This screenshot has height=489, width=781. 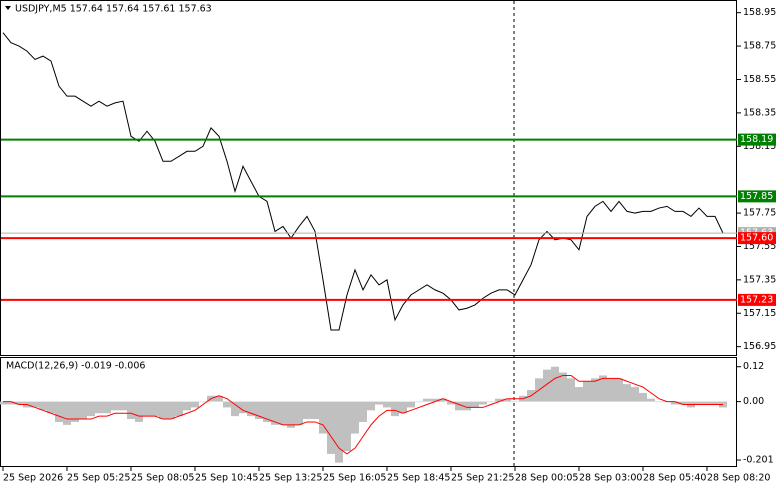 What do you see at coordinates (759, 79) in the screenshot?
I see `y-tick-label: 158.55` at bounding box center [759, 79].